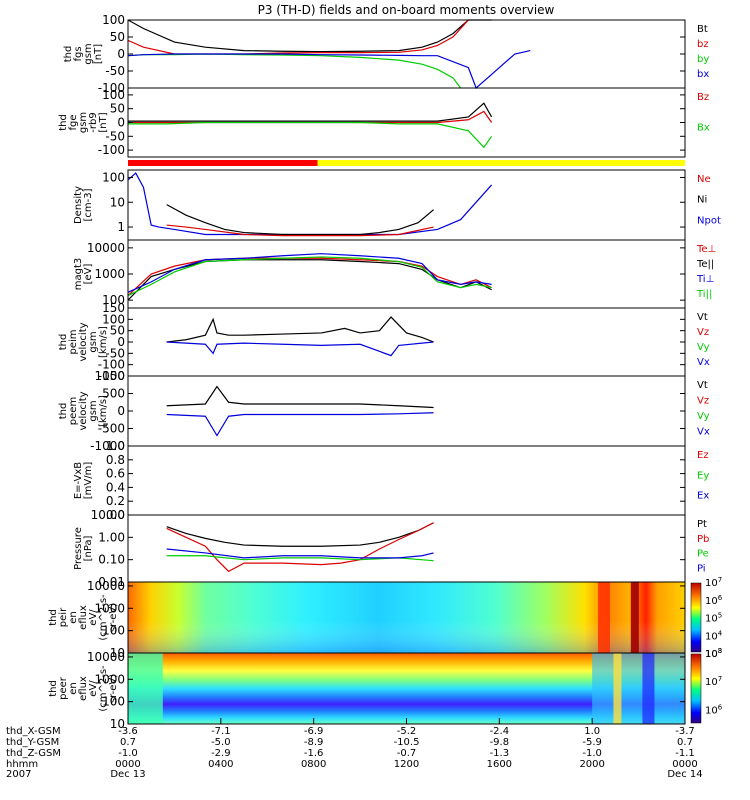 This screenshot has height=800, width=750. What do you see at coordinates (115, 487) in the screenshot?
I see `y-tick-label-efield: 0.4` at bounding box center [115, 487].